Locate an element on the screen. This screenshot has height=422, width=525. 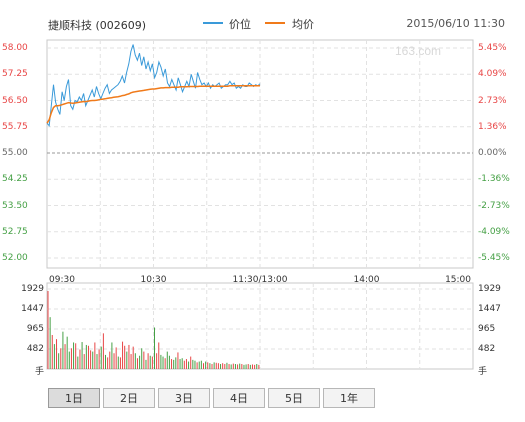
tab-2: 2日 is located at coordinates (129, 398).